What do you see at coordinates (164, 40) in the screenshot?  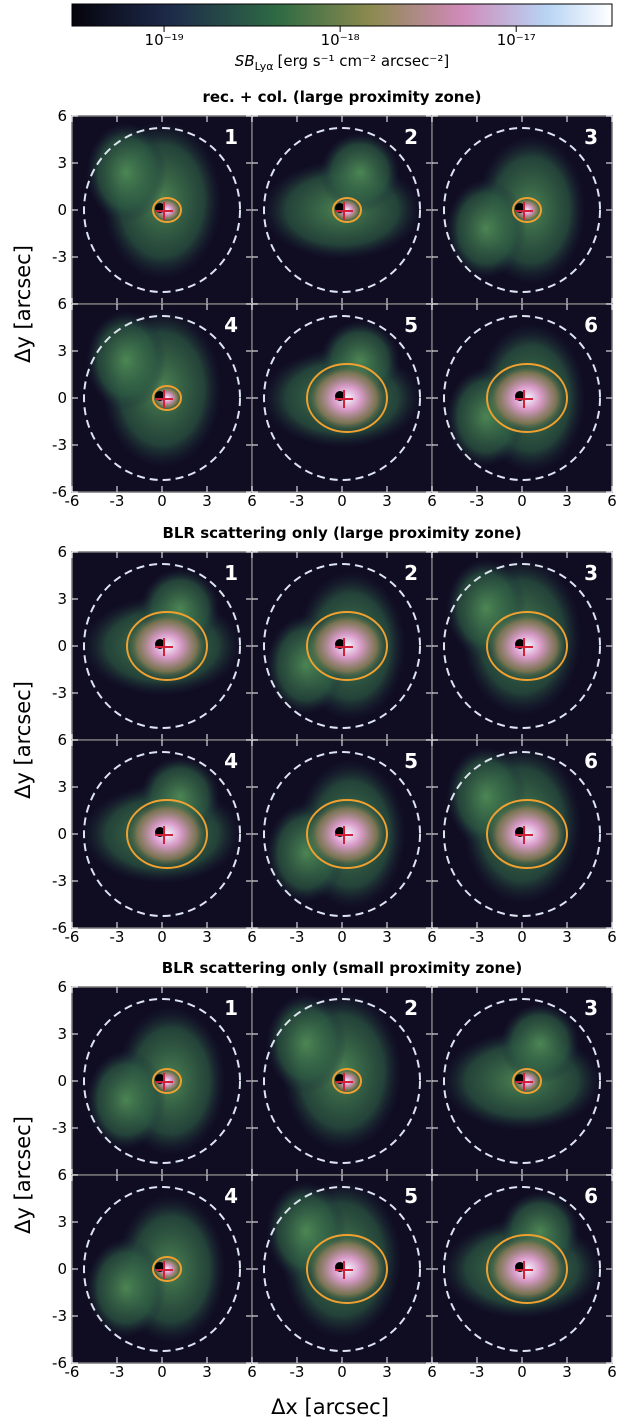 I see `colorbar-tick-label: 10⁻¹⁹` at bounding box center [164, 40].